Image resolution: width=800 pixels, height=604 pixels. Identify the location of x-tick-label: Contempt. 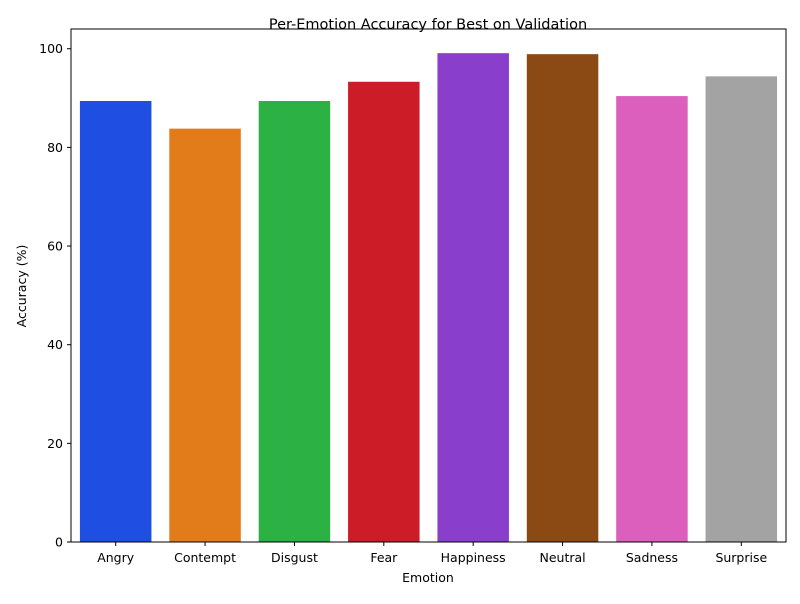
(205, 557).